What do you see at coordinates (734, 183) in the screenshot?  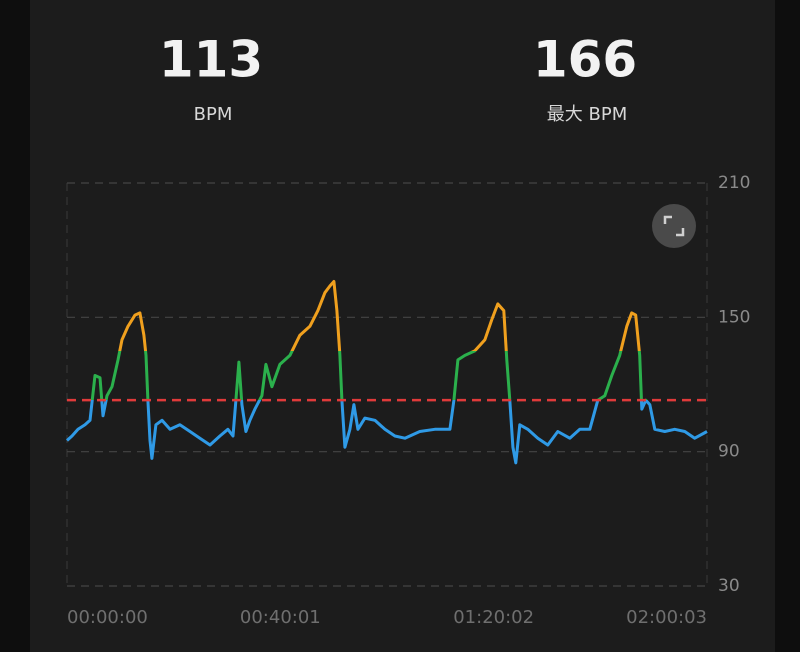 I see `y-tick-label: 210` at bounding box center [734, 183].